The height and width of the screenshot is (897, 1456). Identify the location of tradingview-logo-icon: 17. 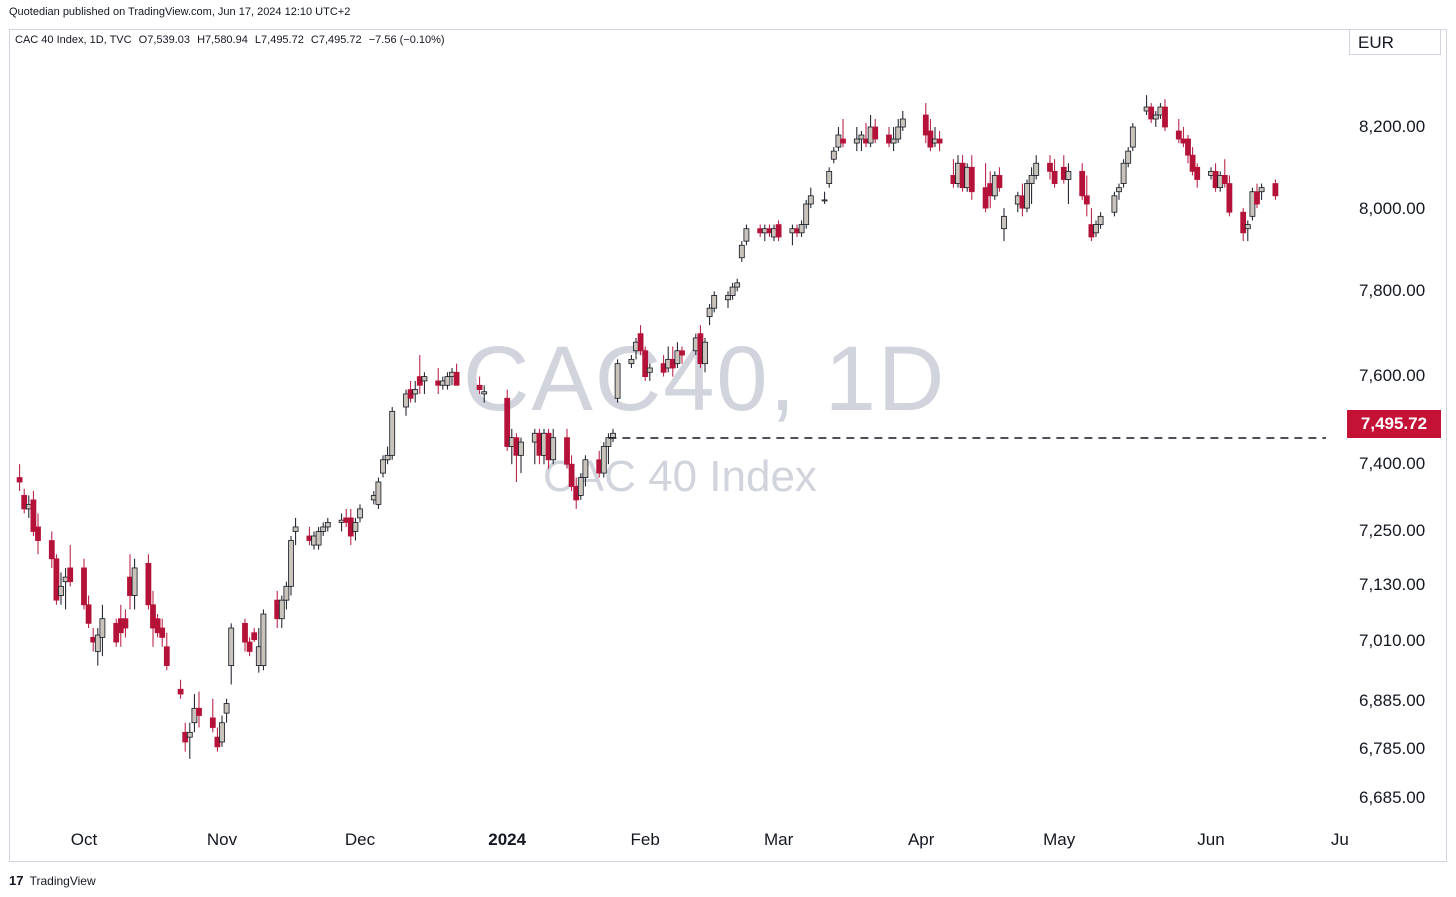
(16, 880).